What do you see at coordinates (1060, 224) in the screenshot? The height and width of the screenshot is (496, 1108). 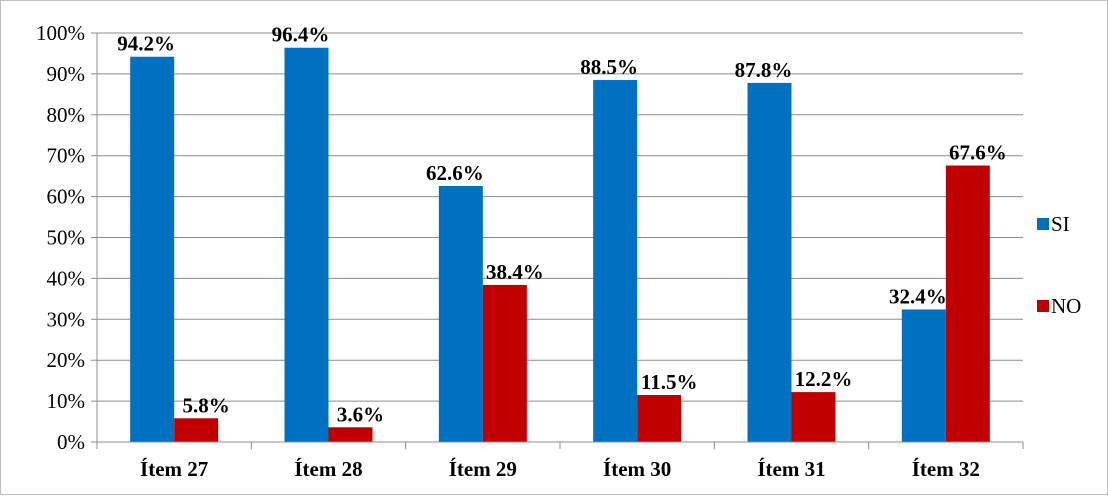 I see `legend-label-si: SI` at bounding box center [1060, 224].